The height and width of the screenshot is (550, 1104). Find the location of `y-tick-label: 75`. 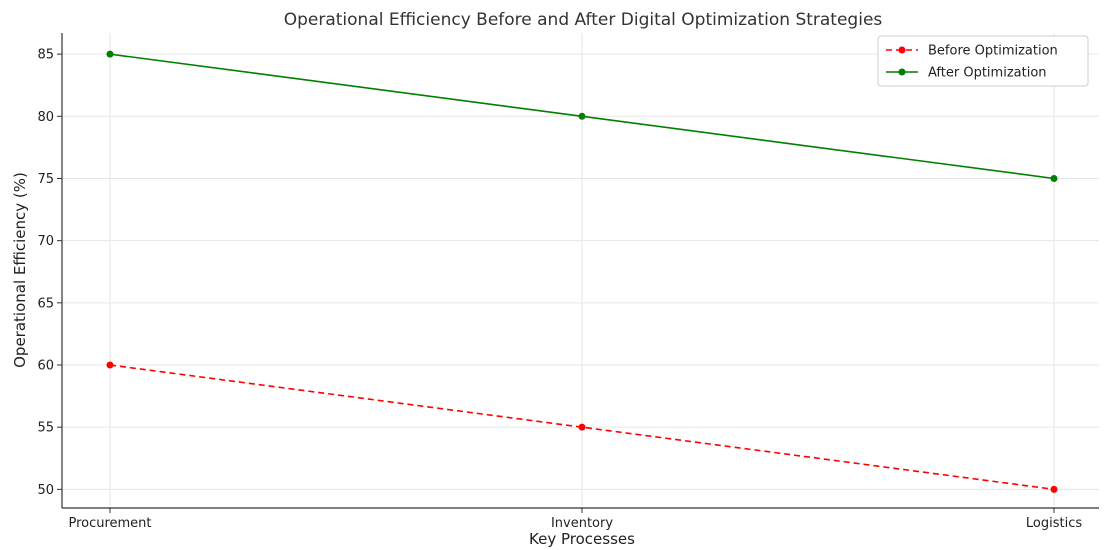

y-tick-label: 75 is located at coordinates (45, 179).